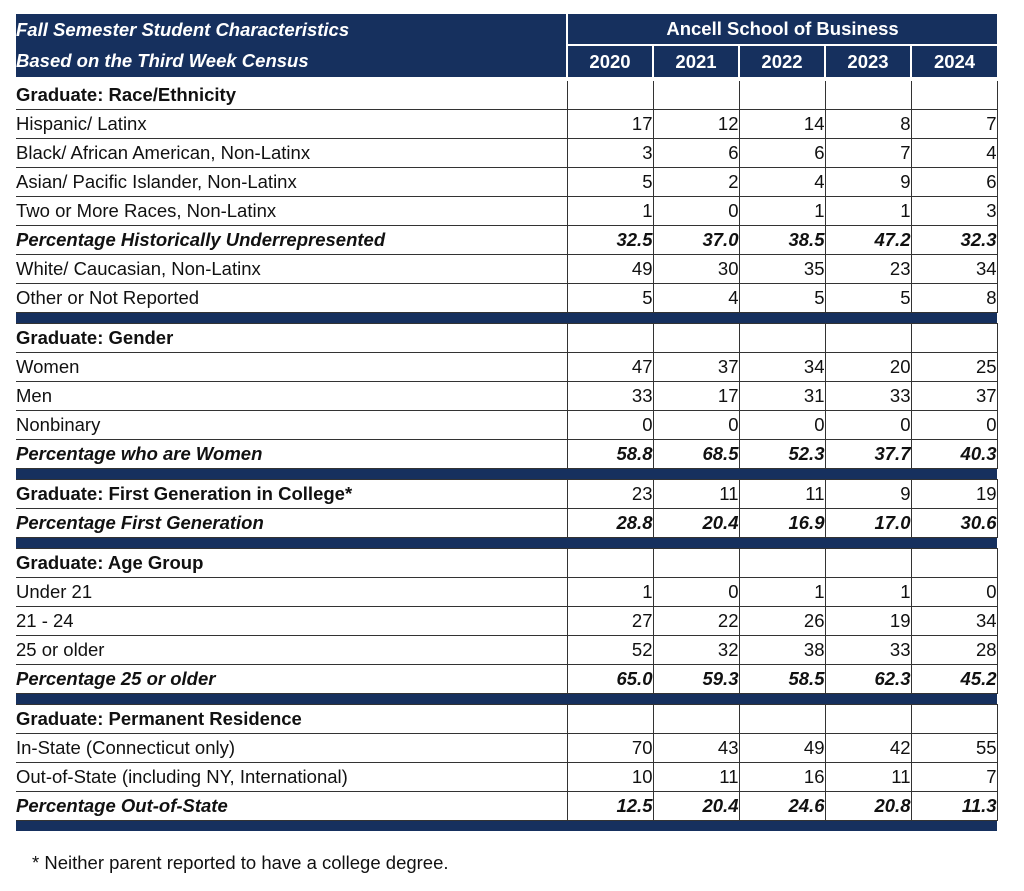 The height and width of the screenshot is (891, 1024). What do you see at coordinates (782, 124) in the screenshot?
I see `value-cell: 14` at bounding box center [782, 124].